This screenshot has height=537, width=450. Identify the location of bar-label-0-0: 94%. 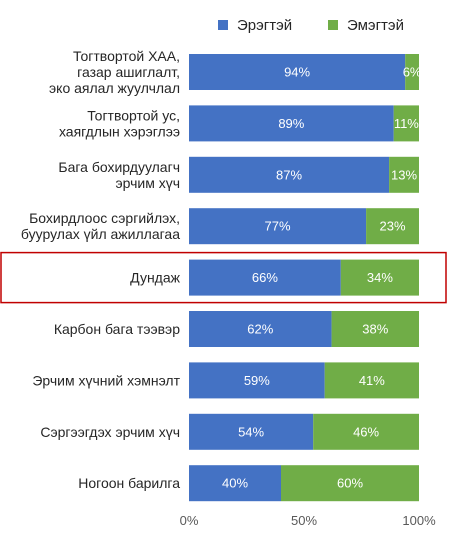
(297, 72).